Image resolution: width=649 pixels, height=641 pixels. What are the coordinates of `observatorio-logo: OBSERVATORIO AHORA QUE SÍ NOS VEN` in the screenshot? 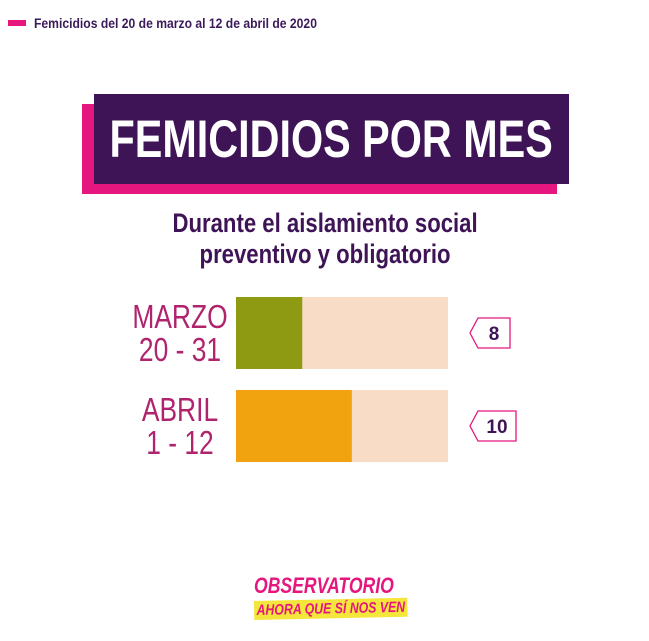 It's located at (328, 601).